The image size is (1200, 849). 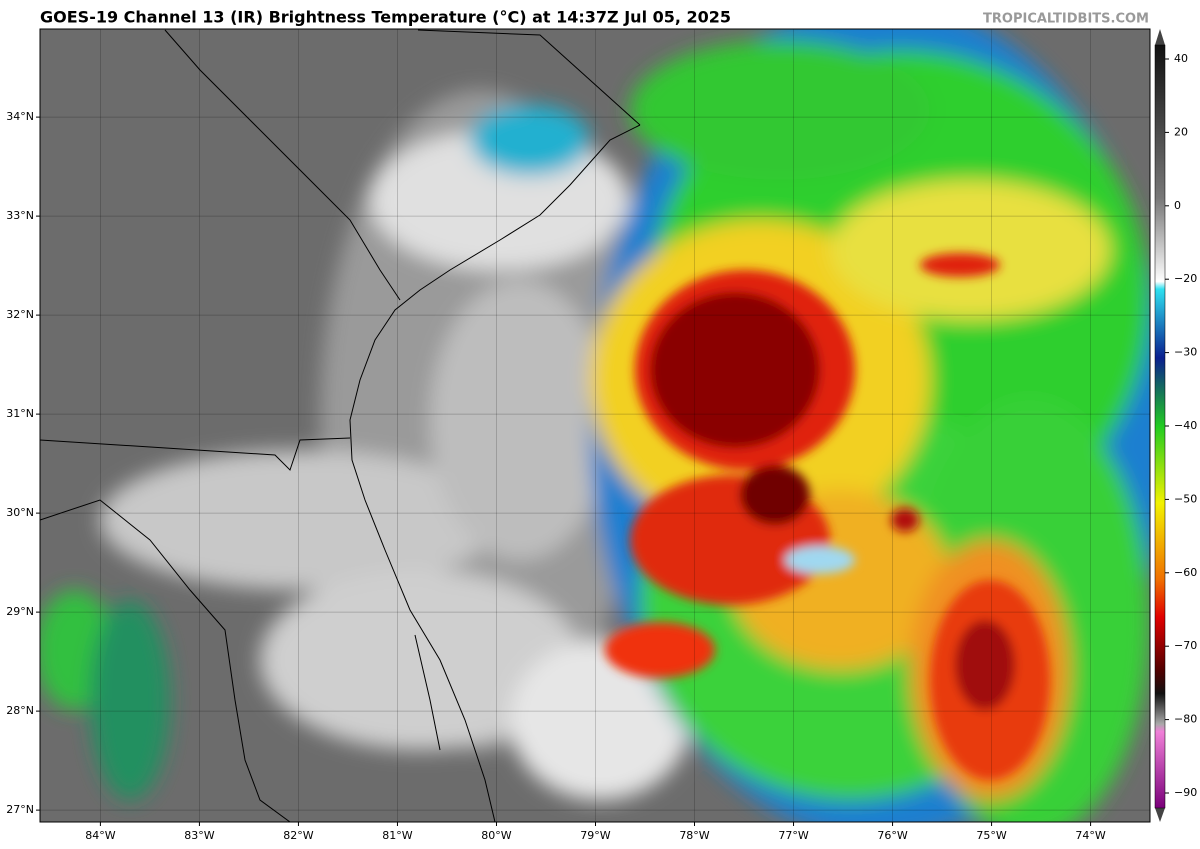 What do you see at coordinates (397, 835) in the screenshot?
I see `lon-label: 81°W` at bounding box center [397, 835].